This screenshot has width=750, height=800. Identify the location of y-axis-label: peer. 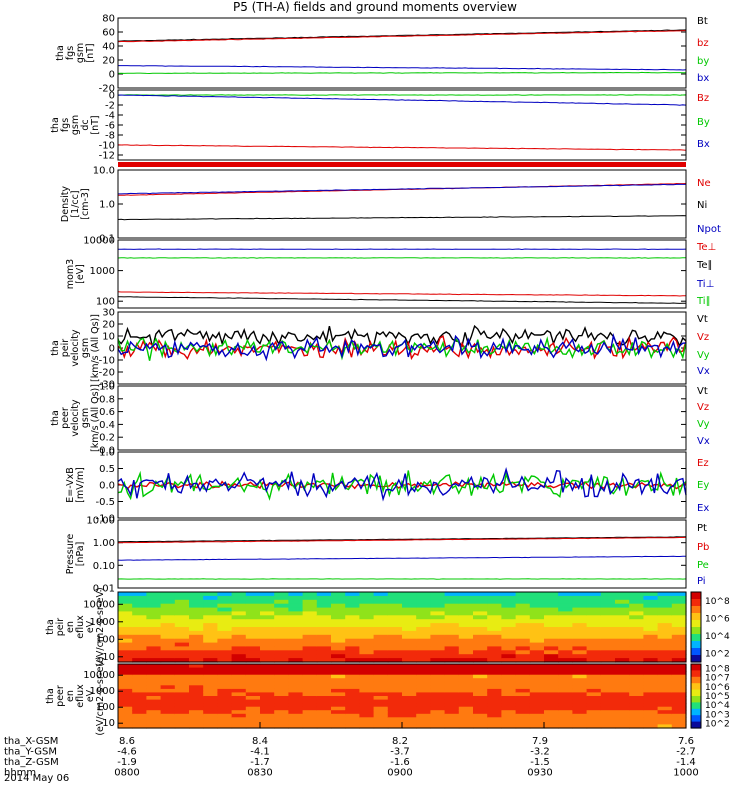
(60, 696).